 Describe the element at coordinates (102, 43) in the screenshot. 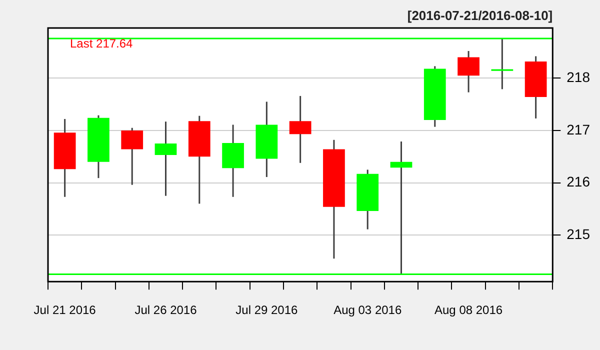

I see `annotation: Last 217.64` at that location.